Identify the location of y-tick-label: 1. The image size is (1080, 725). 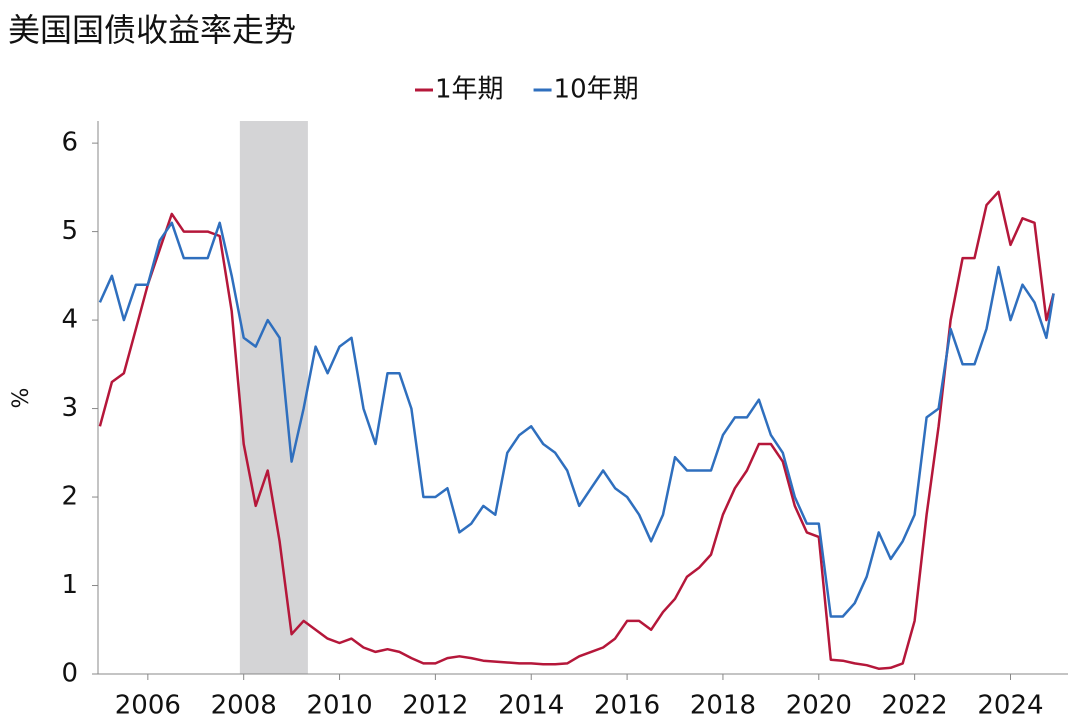
(69, 585).